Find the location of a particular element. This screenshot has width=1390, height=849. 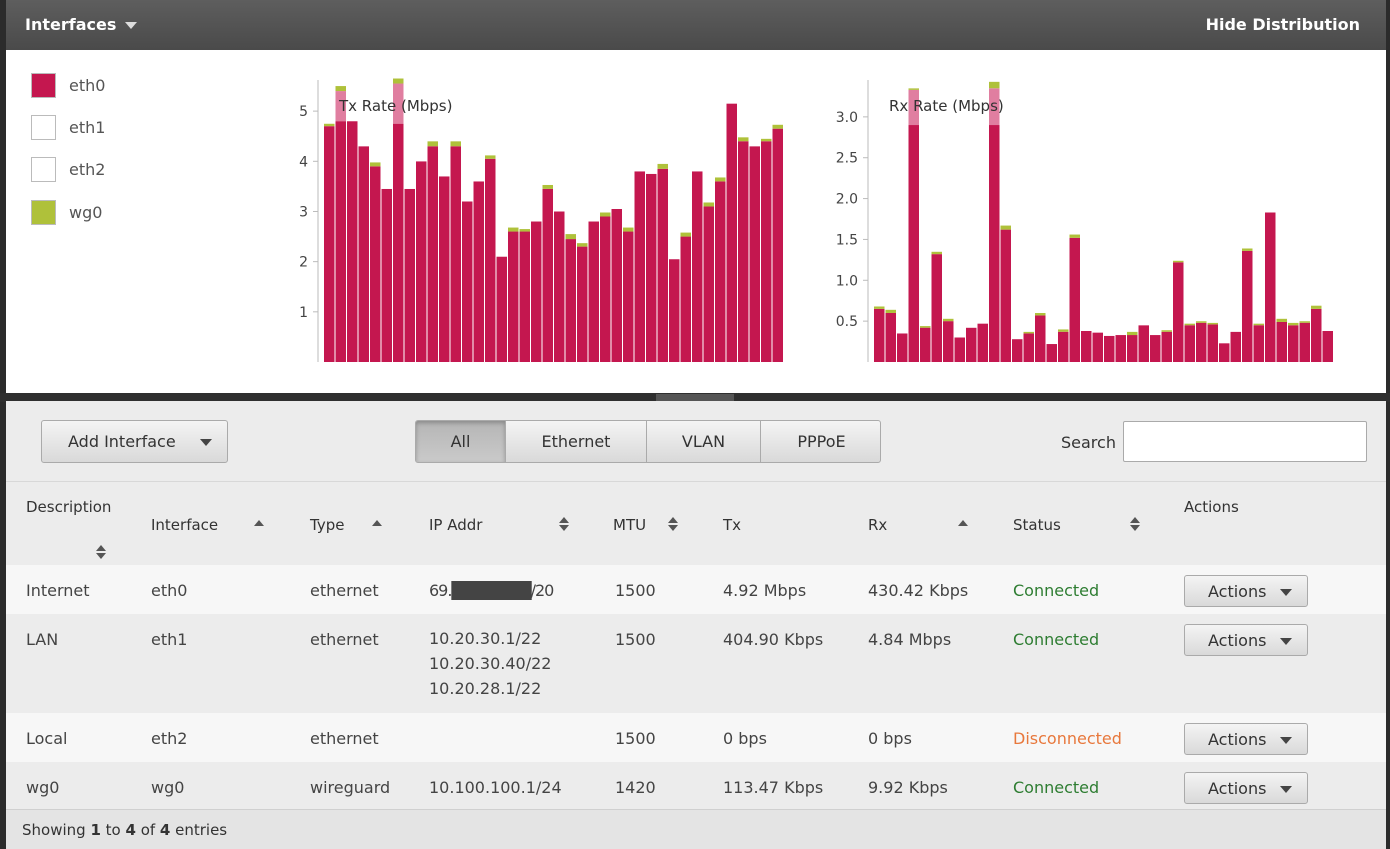

filter-all: All is located at coordinates (461, 441).